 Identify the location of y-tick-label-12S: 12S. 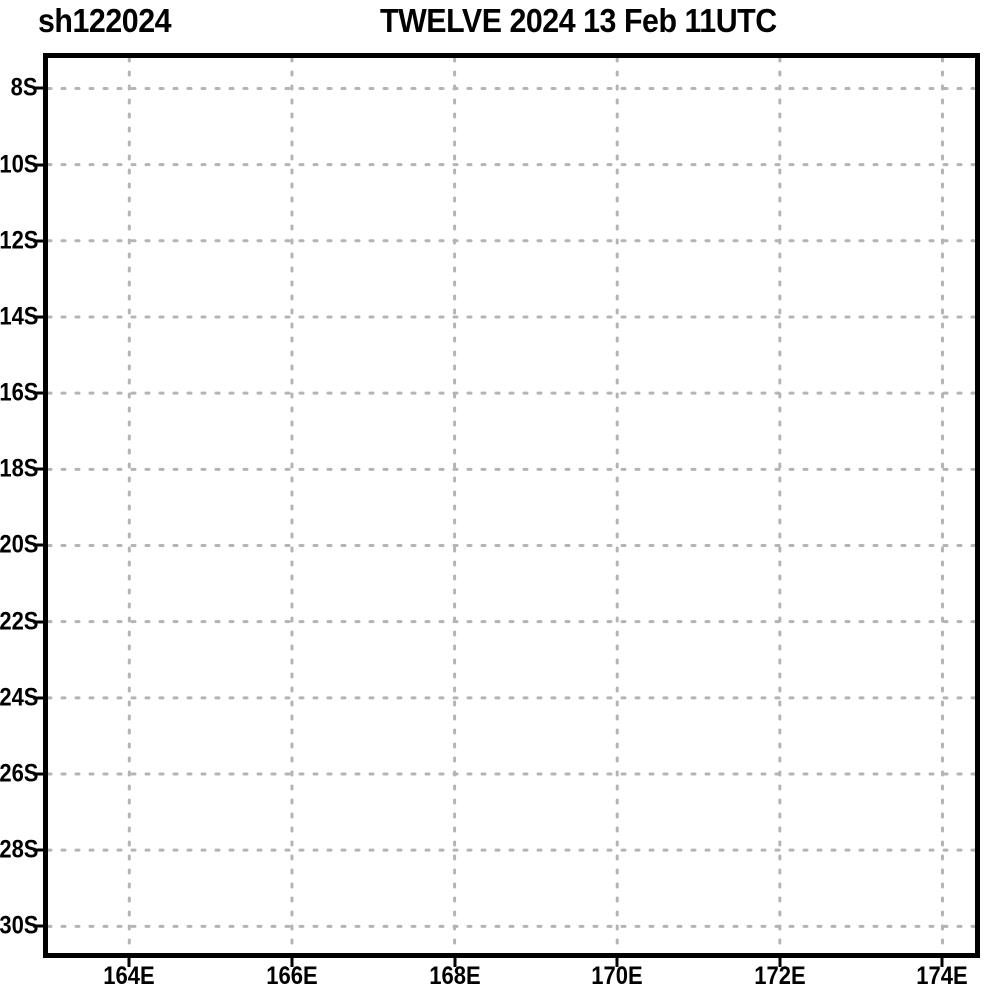
(19, 240).